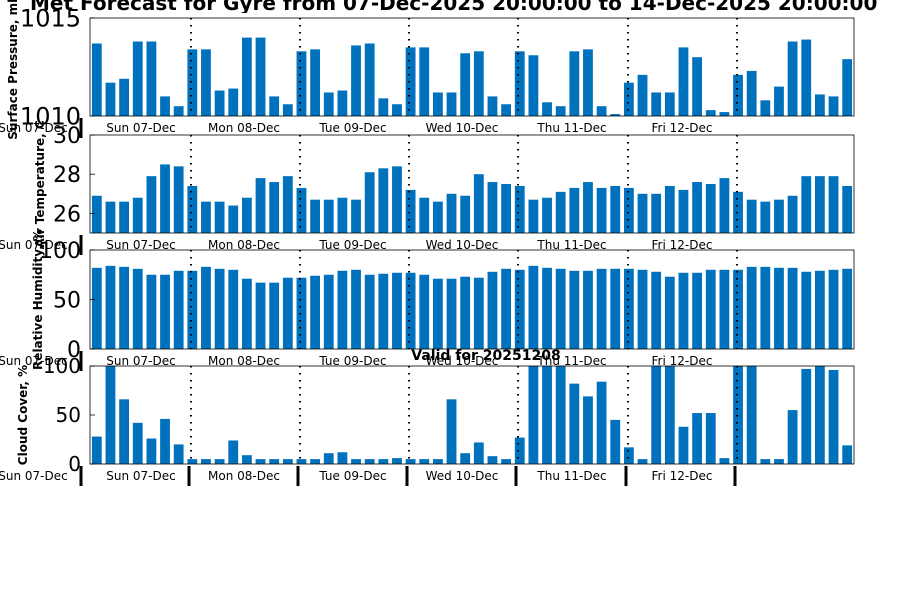 The height and width of the screenshot is (600, 900). What do you see at coordinates (140, 476) in the screenshot?
I see `x-day-label-p4-1: Sun 07-Dec` at bounding box center [140, 476].